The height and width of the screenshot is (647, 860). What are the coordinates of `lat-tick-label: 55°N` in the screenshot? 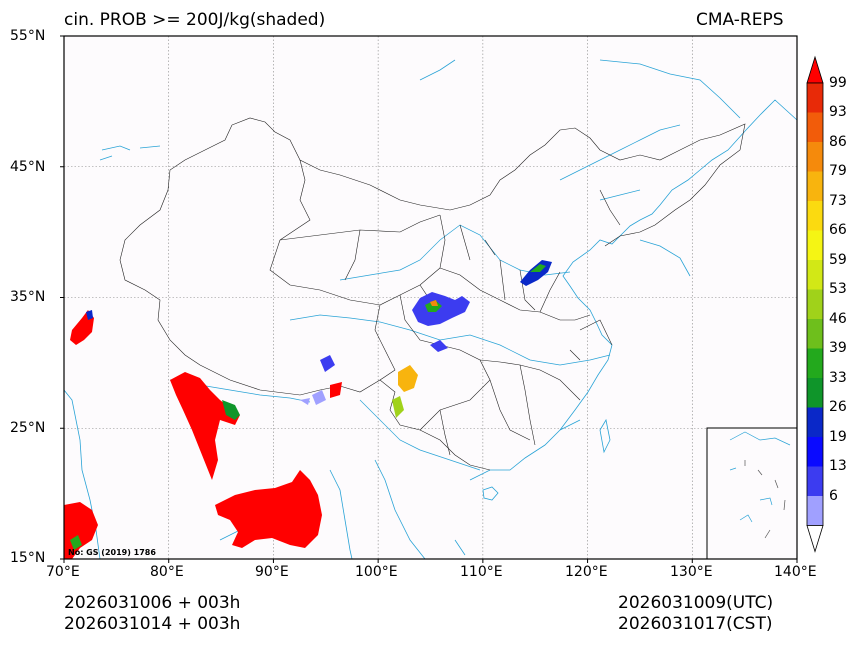 It's located at (28, 36).